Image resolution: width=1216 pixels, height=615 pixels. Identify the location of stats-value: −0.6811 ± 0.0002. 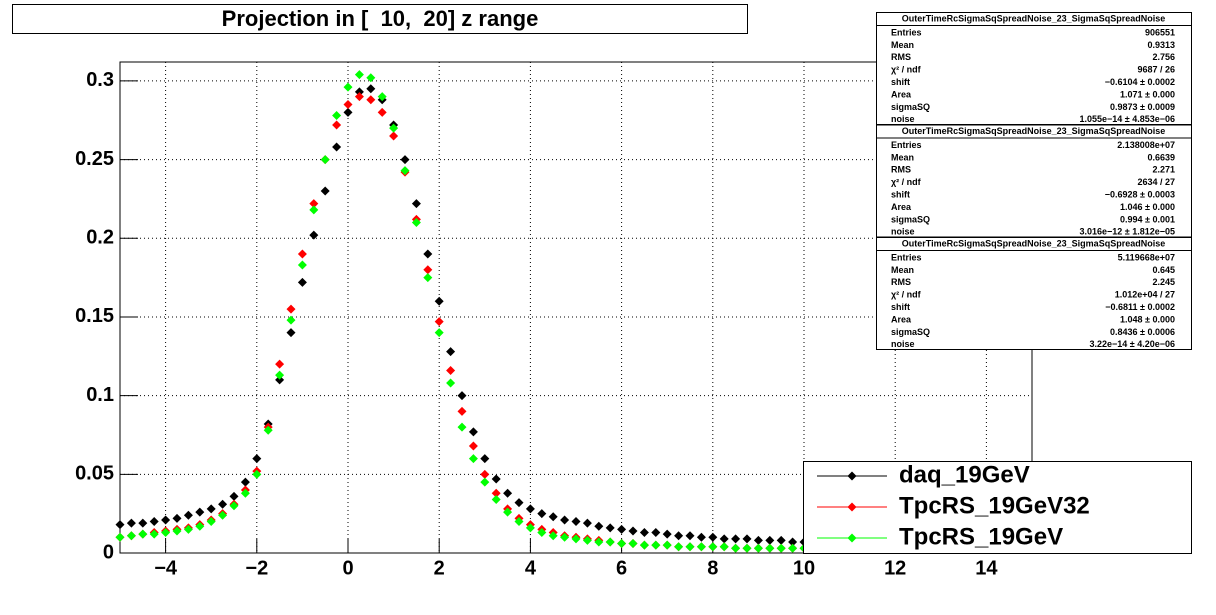
(1140, 307).